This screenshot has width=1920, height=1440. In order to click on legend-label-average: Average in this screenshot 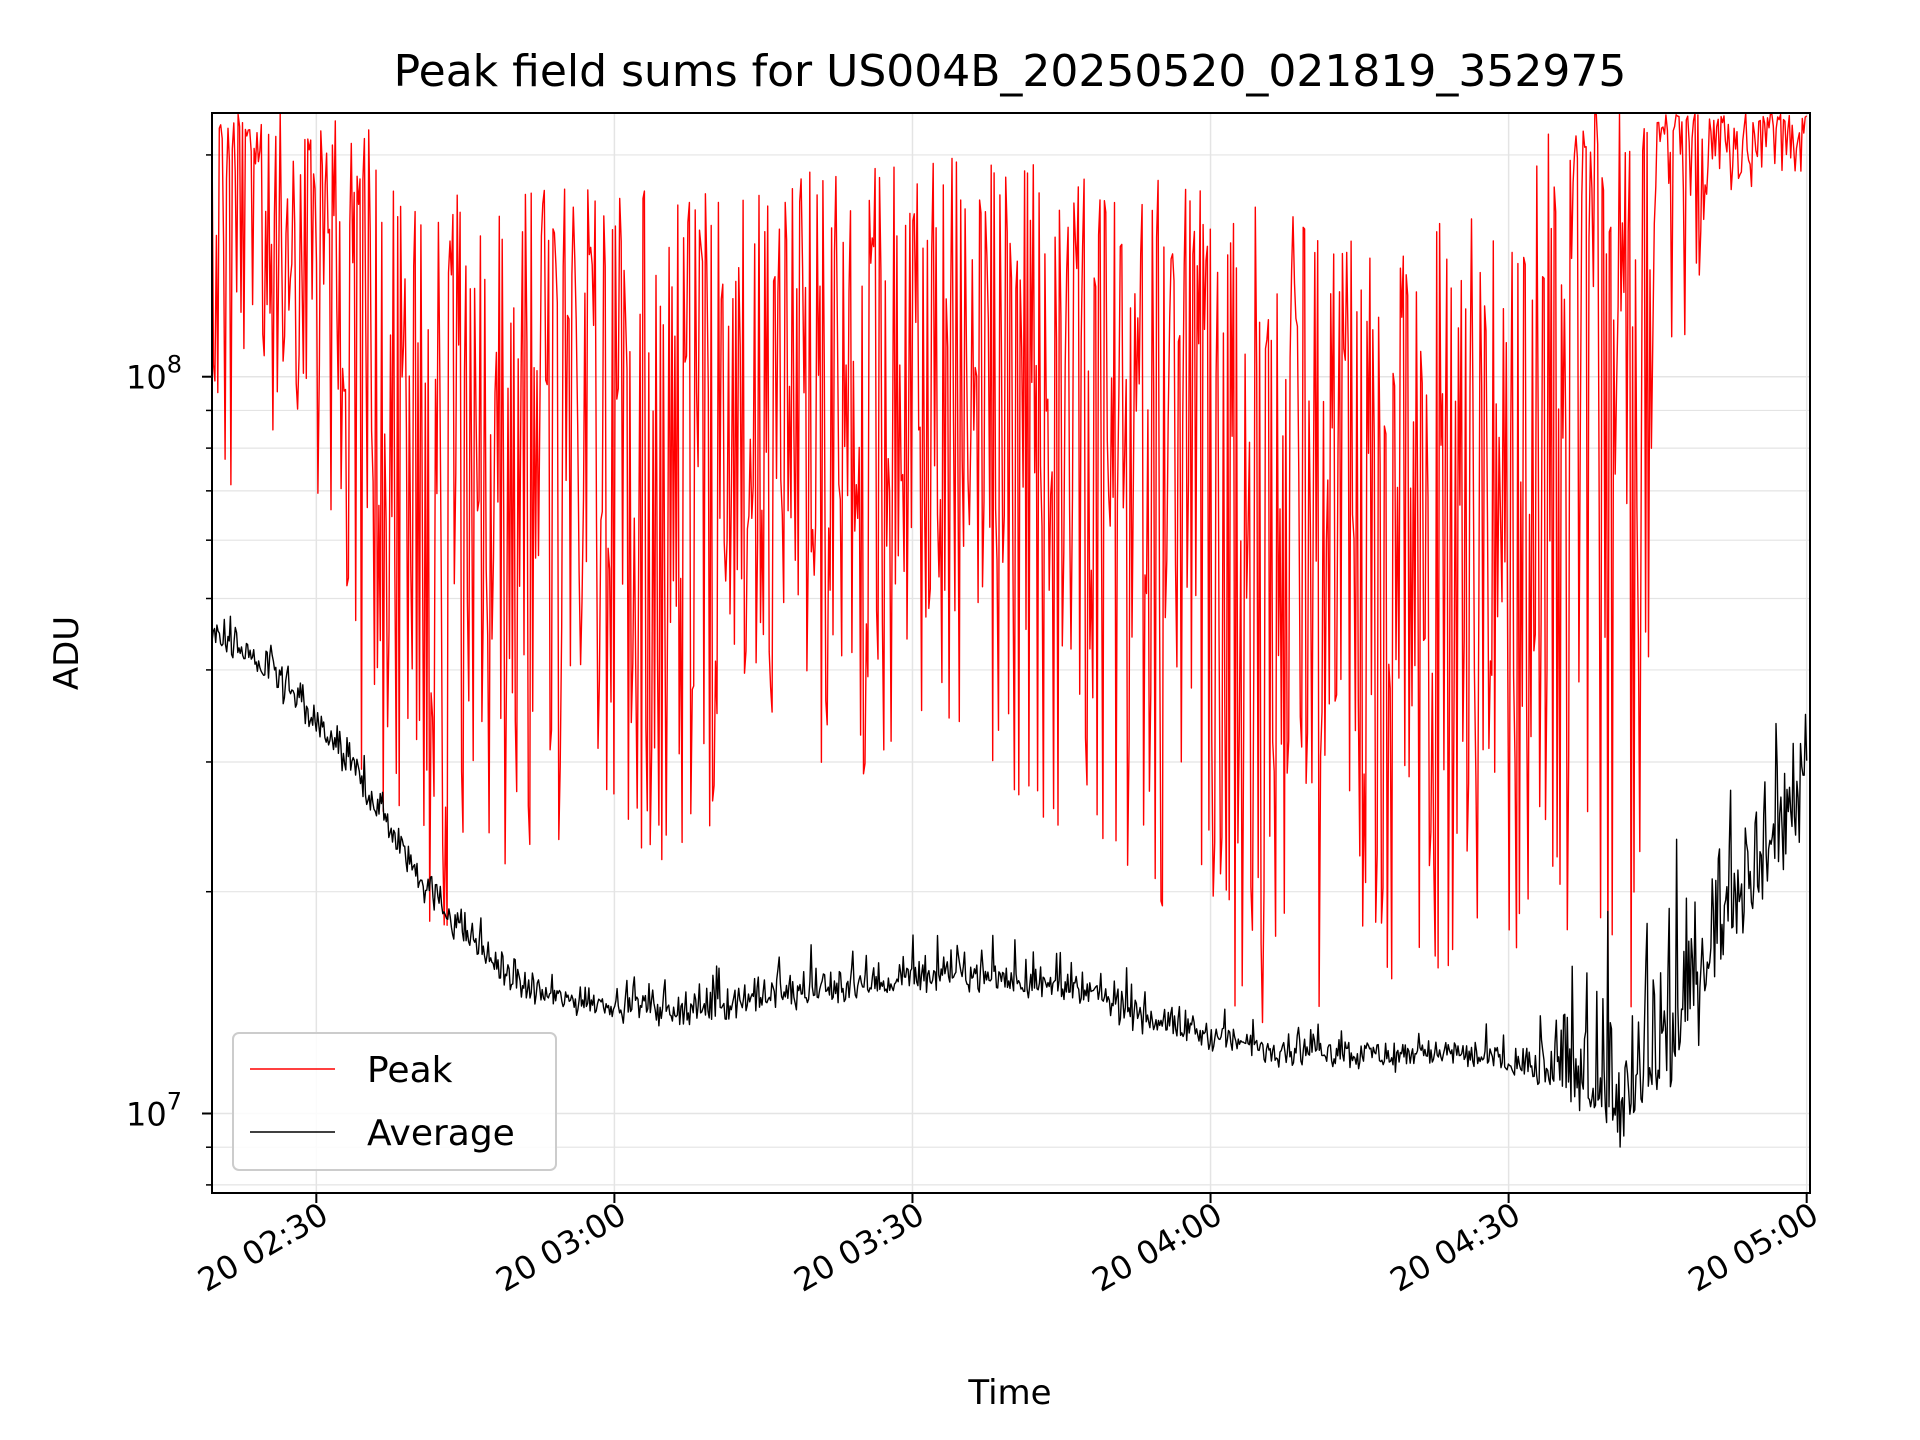, I will do `click(441, 1133)`.